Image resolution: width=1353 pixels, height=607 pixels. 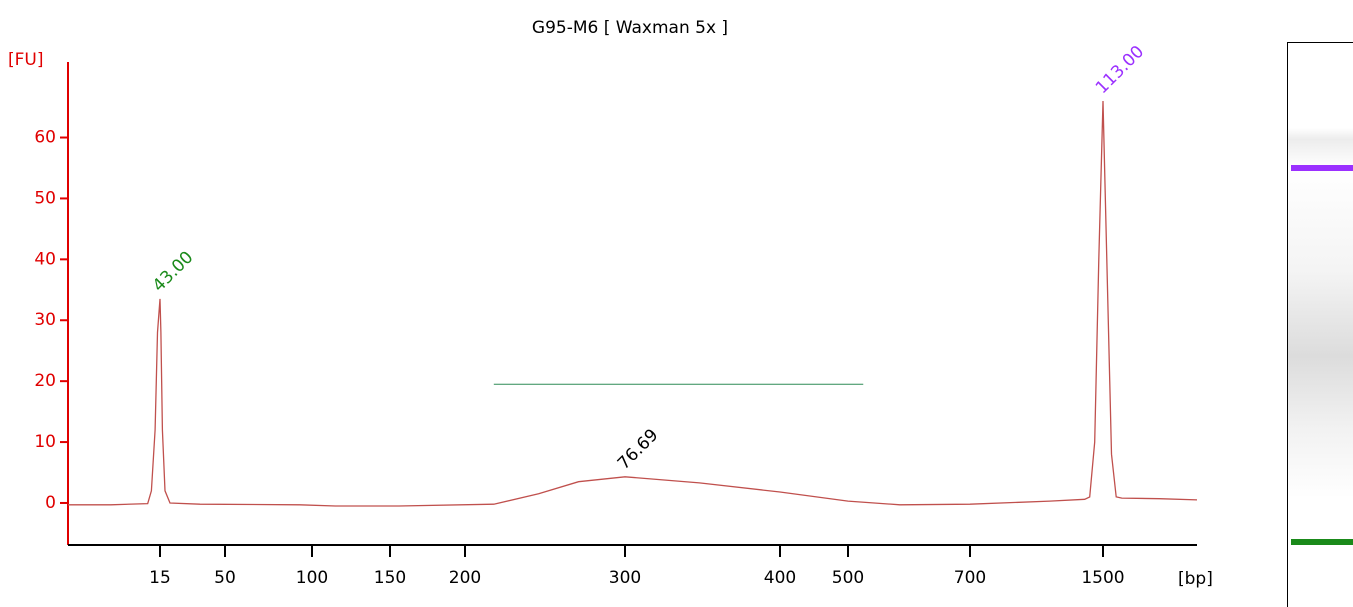 I want to click on x-tick-label: 100, so click(x=312, y=578).